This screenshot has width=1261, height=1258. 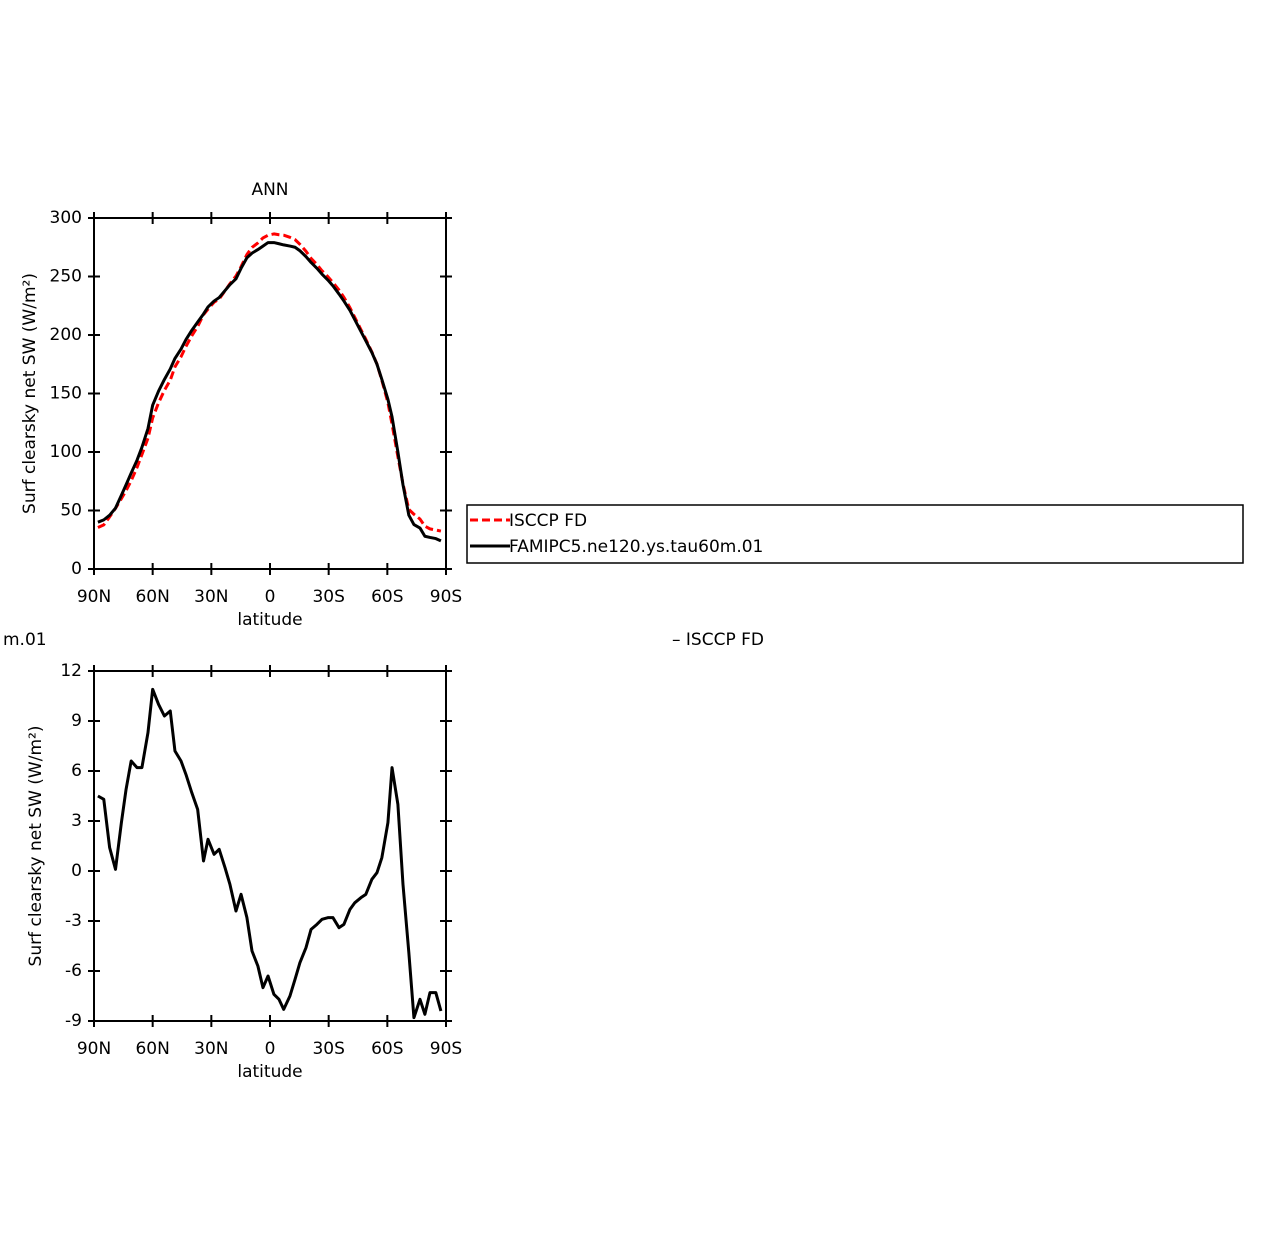 I want to click on y-tick-label: 50, so click(x=71, y=511).